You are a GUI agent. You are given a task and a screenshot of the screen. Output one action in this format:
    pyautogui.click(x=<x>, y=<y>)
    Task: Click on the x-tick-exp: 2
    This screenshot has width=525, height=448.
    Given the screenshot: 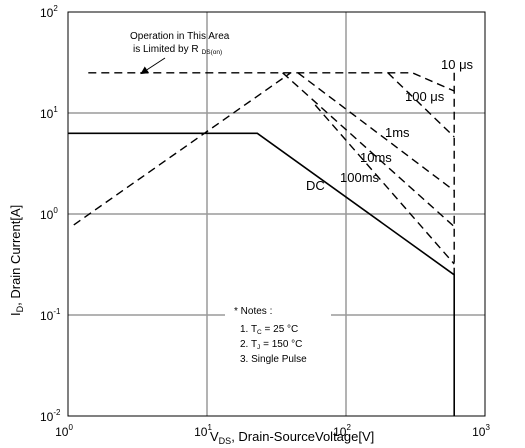 What is the action you would take?
    pyautogui.click(x=348, y=427)
    